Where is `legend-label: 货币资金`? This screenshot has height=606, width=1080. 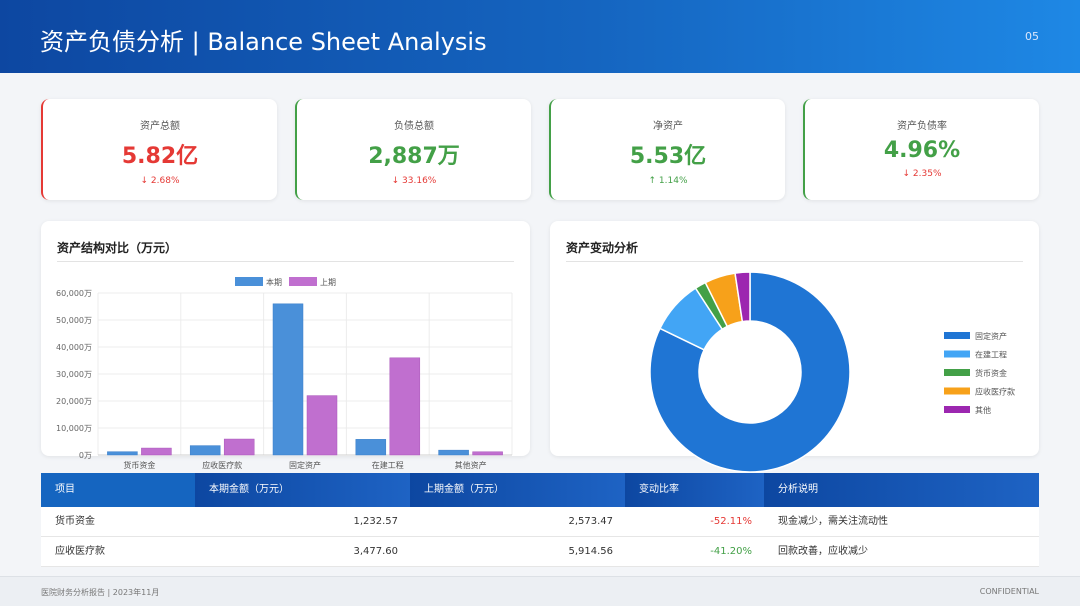
legend-label: 货币资金 is located at coordinates (991, 373).